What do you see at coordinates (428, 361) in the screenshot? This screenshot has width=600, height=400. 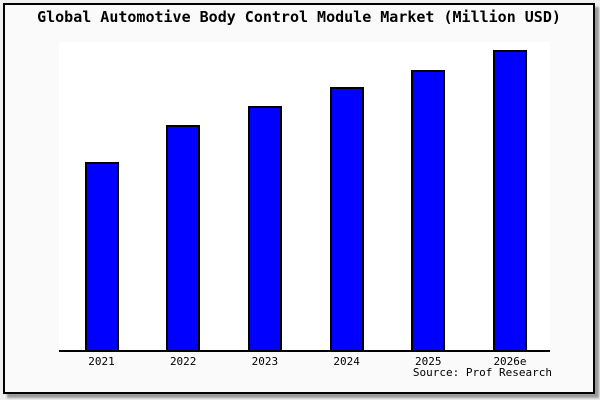 I see `x-tick-label-2025: 2025` at bounding box center [428, 361].